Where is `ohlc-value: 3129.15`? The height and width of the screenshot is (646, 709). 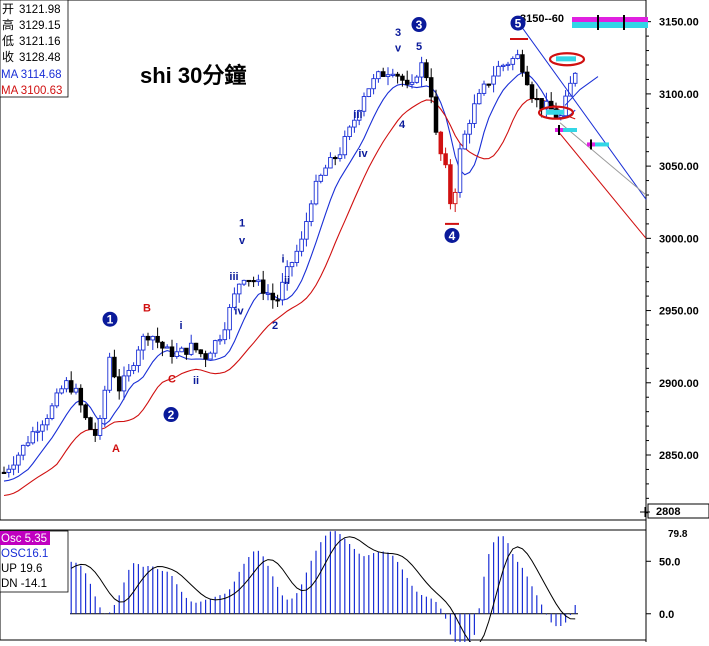
ohlc-value: 3129.15 is located at coordinates (40, 26).